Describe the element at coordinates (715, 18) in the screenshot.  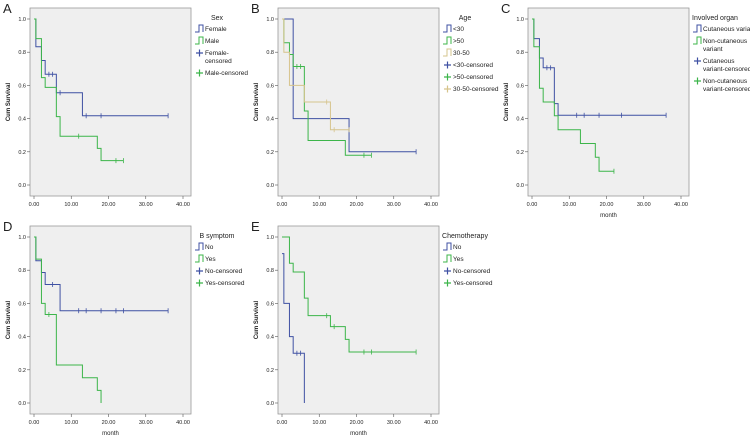
I see `legend-title: Involved organ` at that location.